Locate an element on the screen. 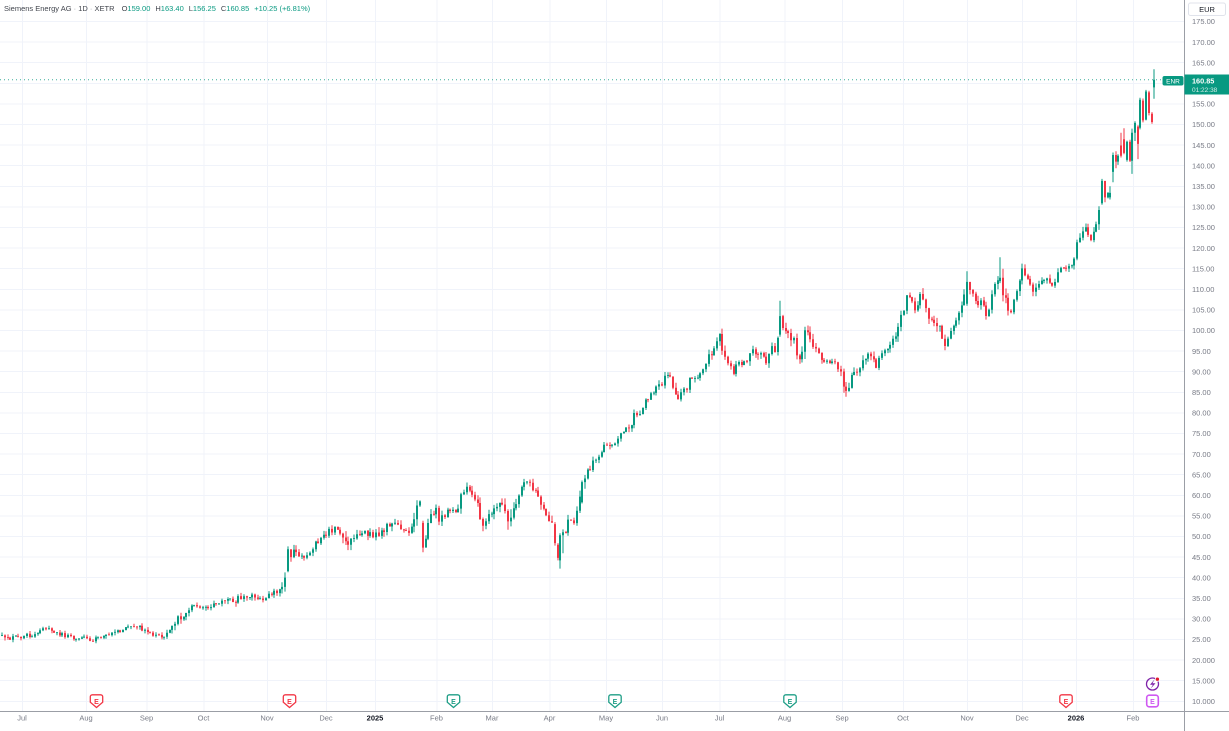  svg-text: 95.00 is located at coordinates (1201, 351).